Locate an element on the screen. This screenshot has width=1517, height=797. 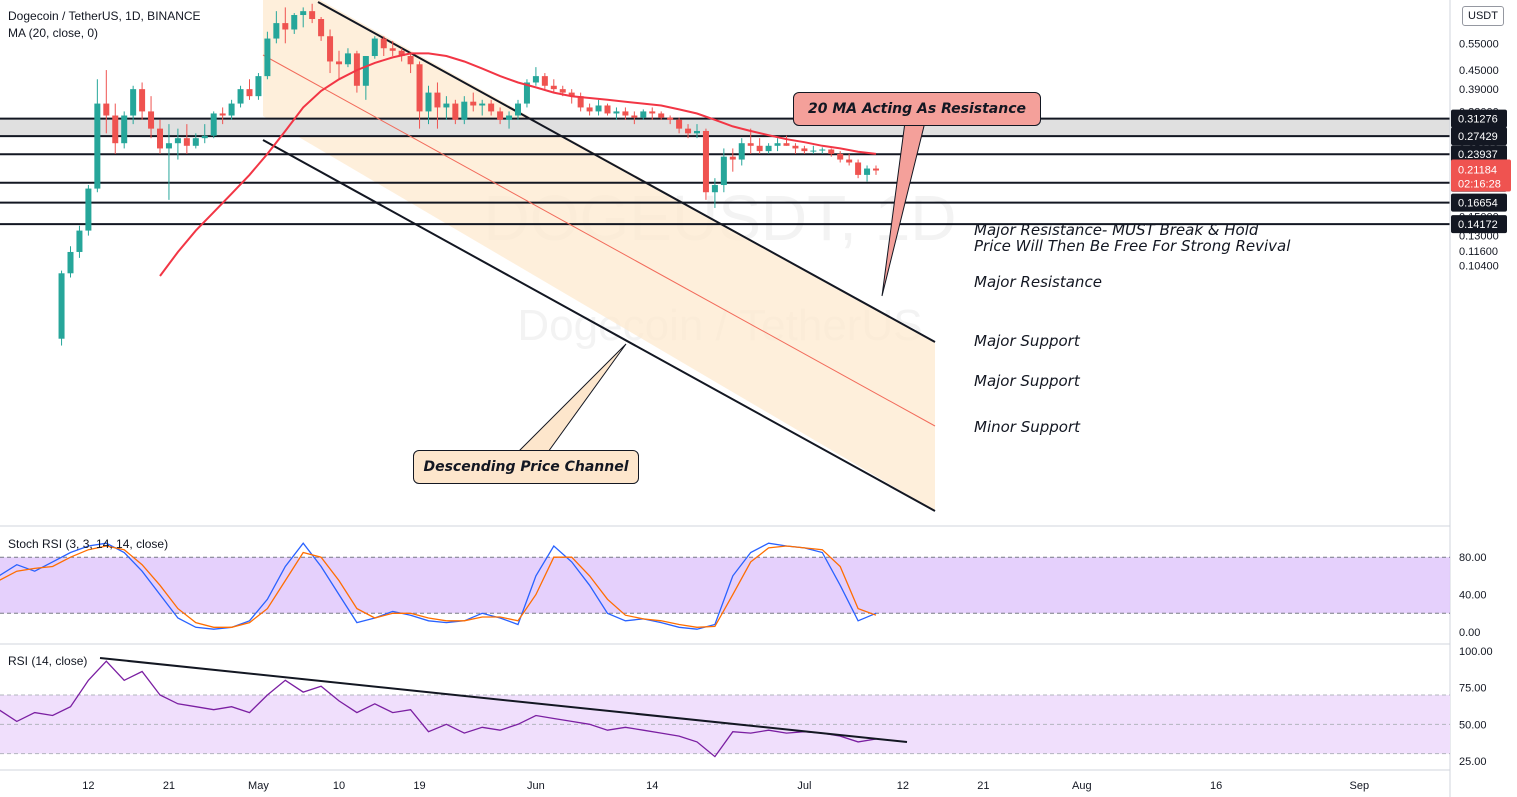
price-tick-label: 0.10400 is located at coordinates (1479, 266).